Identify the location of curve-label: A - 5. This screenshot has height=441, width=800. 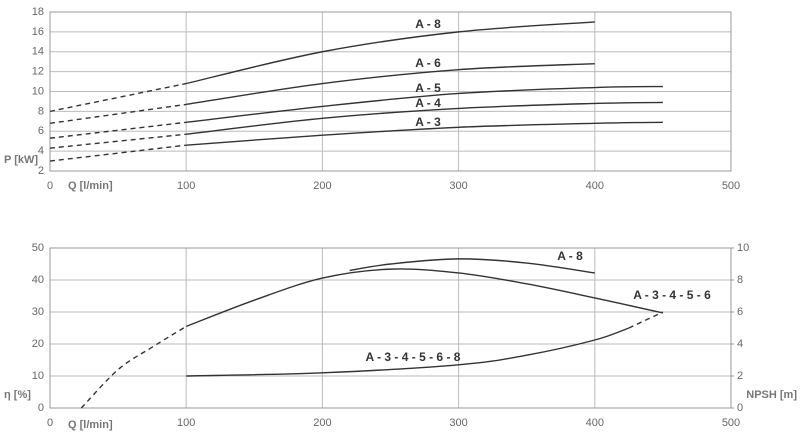
(428, 88).